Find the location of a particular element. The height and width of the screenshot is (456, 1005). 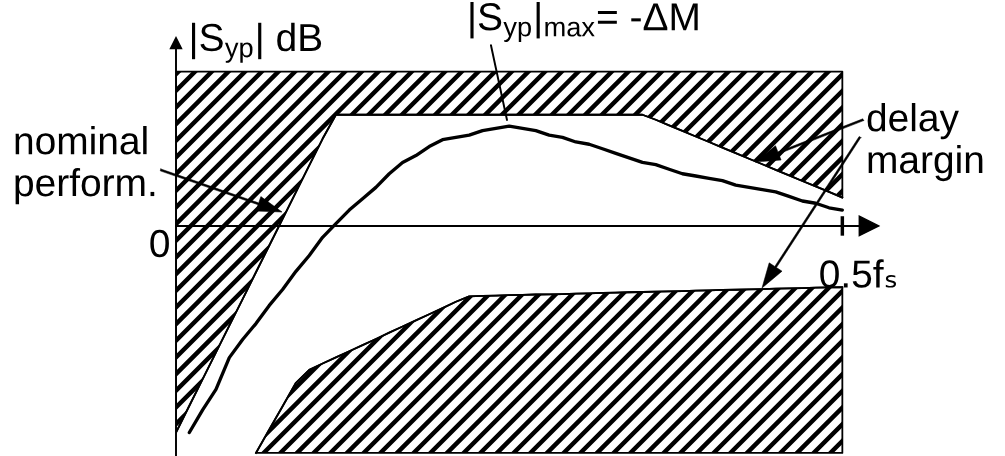

annotation: 0.5fₛ is located at coordinates (858, 273).